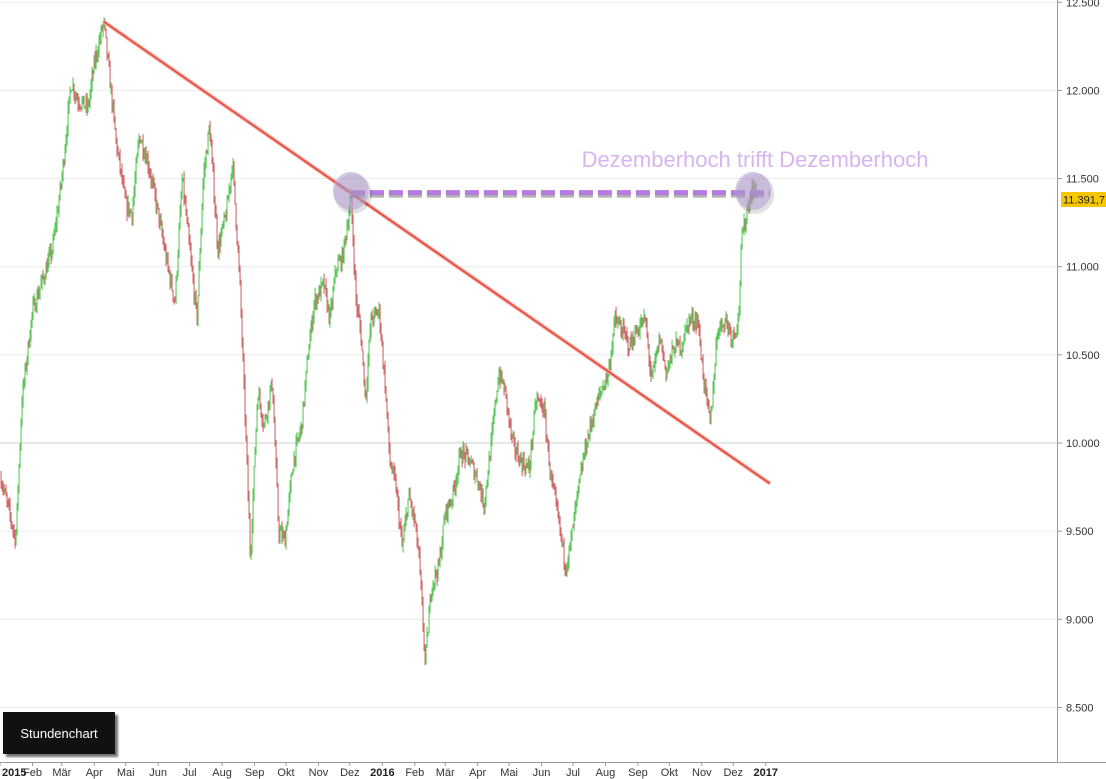  Describe the element at coordinates (1080, 708) in the screenshot. I see `y-tick-label: 8.500` at that location.